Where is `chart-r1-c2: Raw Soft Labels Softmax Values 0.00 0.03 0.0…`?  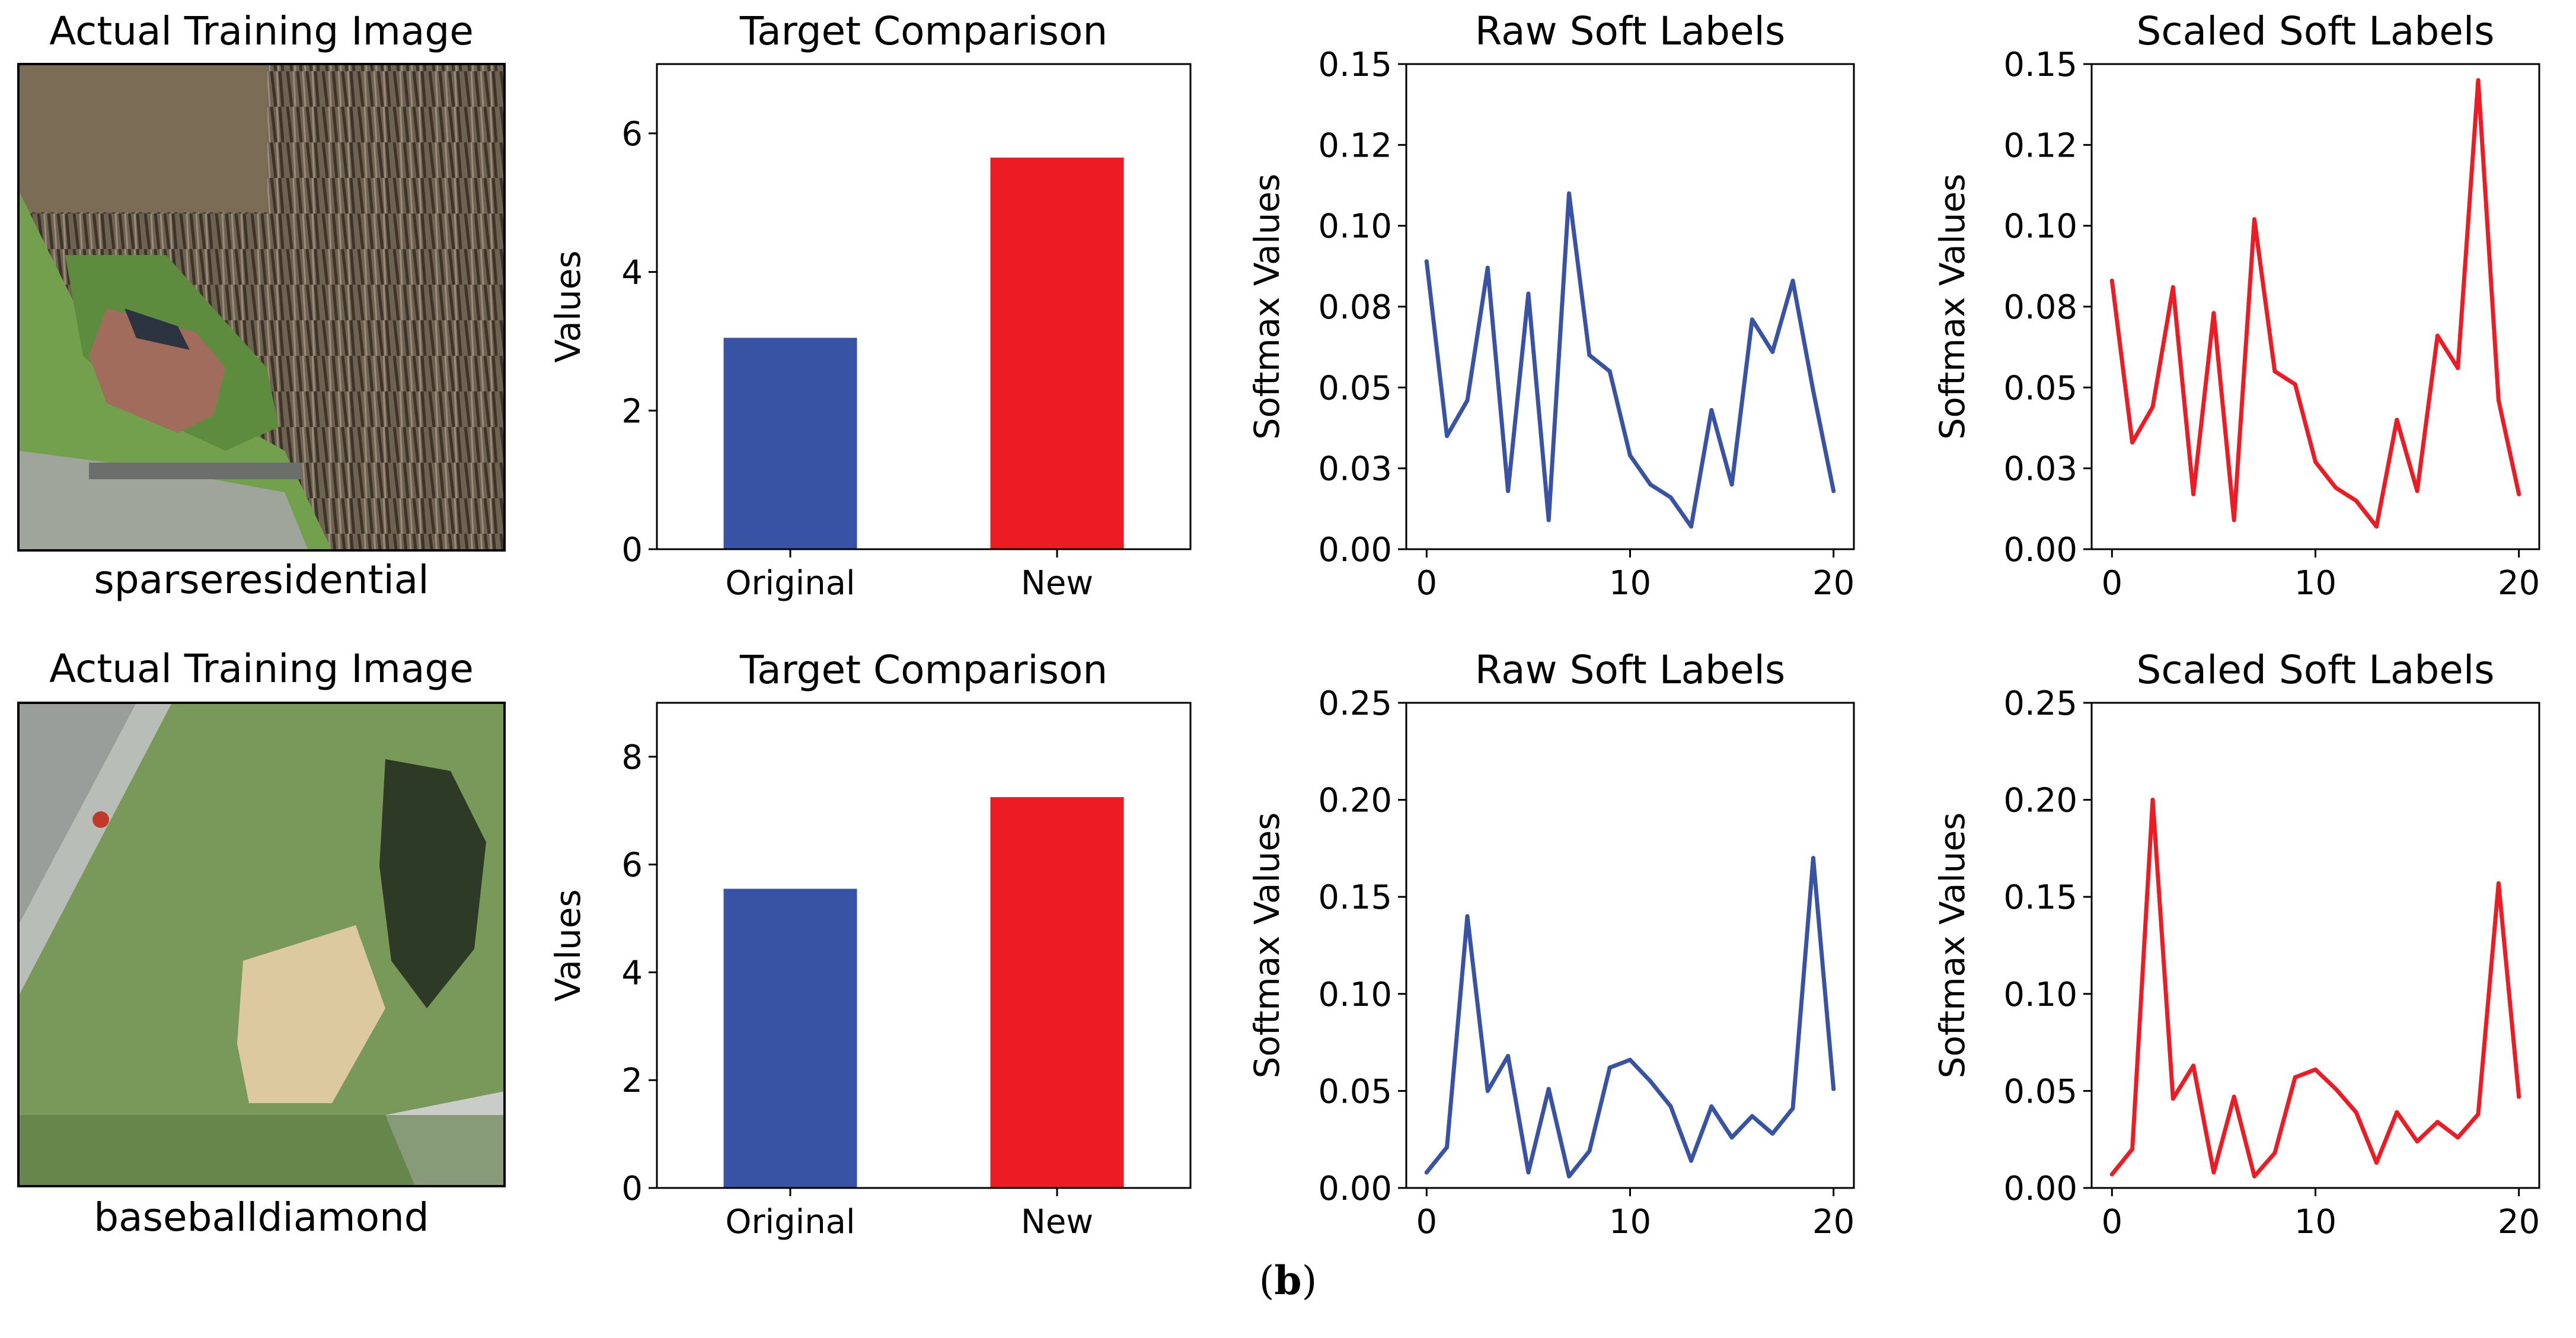
chart-r1-c2: Raw Soft Labels Softmax Values 0.00 0.03 0.0… is located at coordinates (1551, 306).